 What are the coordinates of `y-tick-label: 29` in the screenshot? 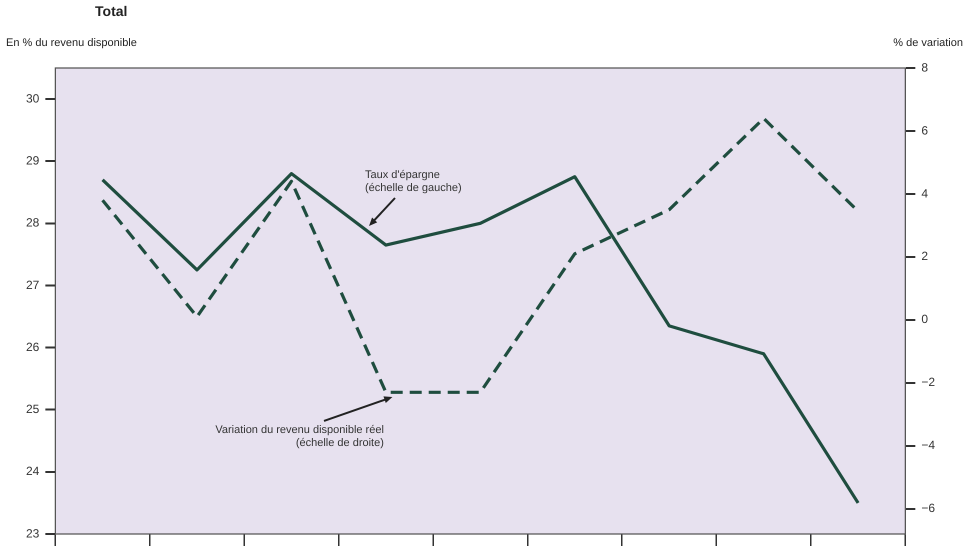 It's located at (33, 161).